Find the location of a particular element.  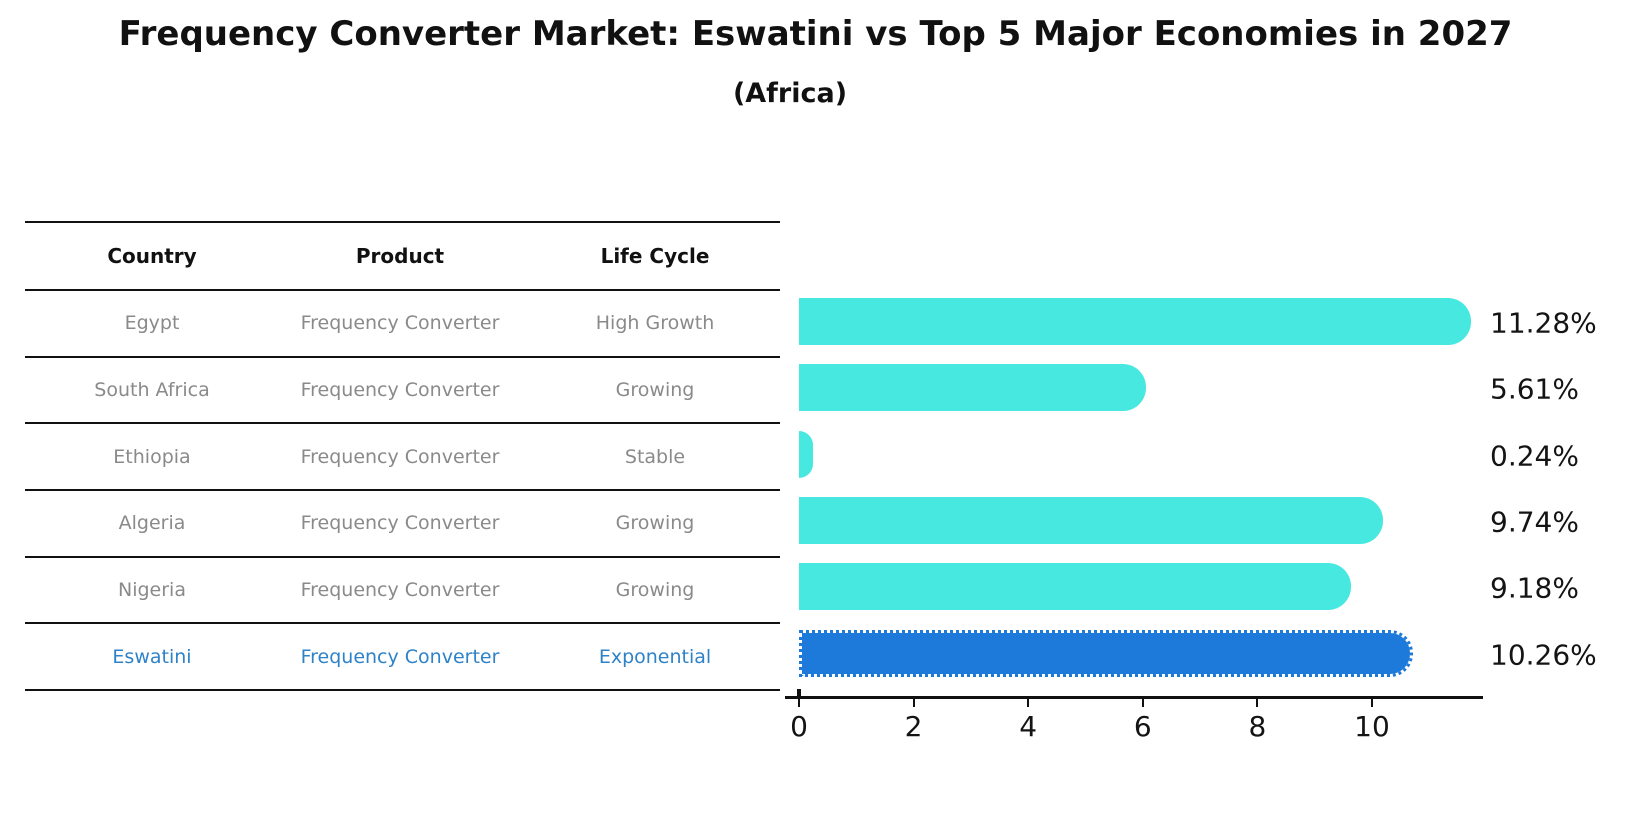

x-tick-label: 8 is located at coordinates (1257, 726).